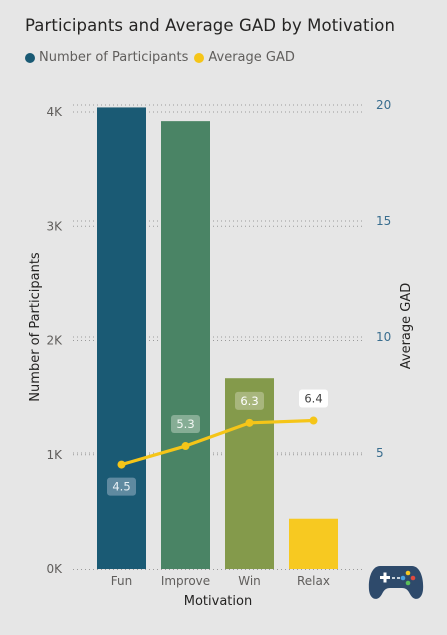 Image resolution: width=447 pixels, height=635 pixels. What do you see at coordinates (383, 105) in the screenshot?
I see `y2-tick-label-20: 20` at bounding box center [383, 105].